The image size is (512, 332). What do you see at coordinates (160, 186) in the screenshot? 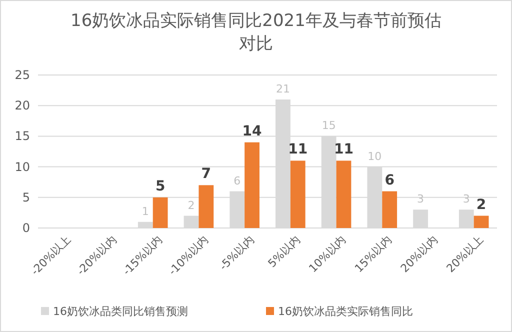
I see `data-label: 5` at bounding box center [160, 186].